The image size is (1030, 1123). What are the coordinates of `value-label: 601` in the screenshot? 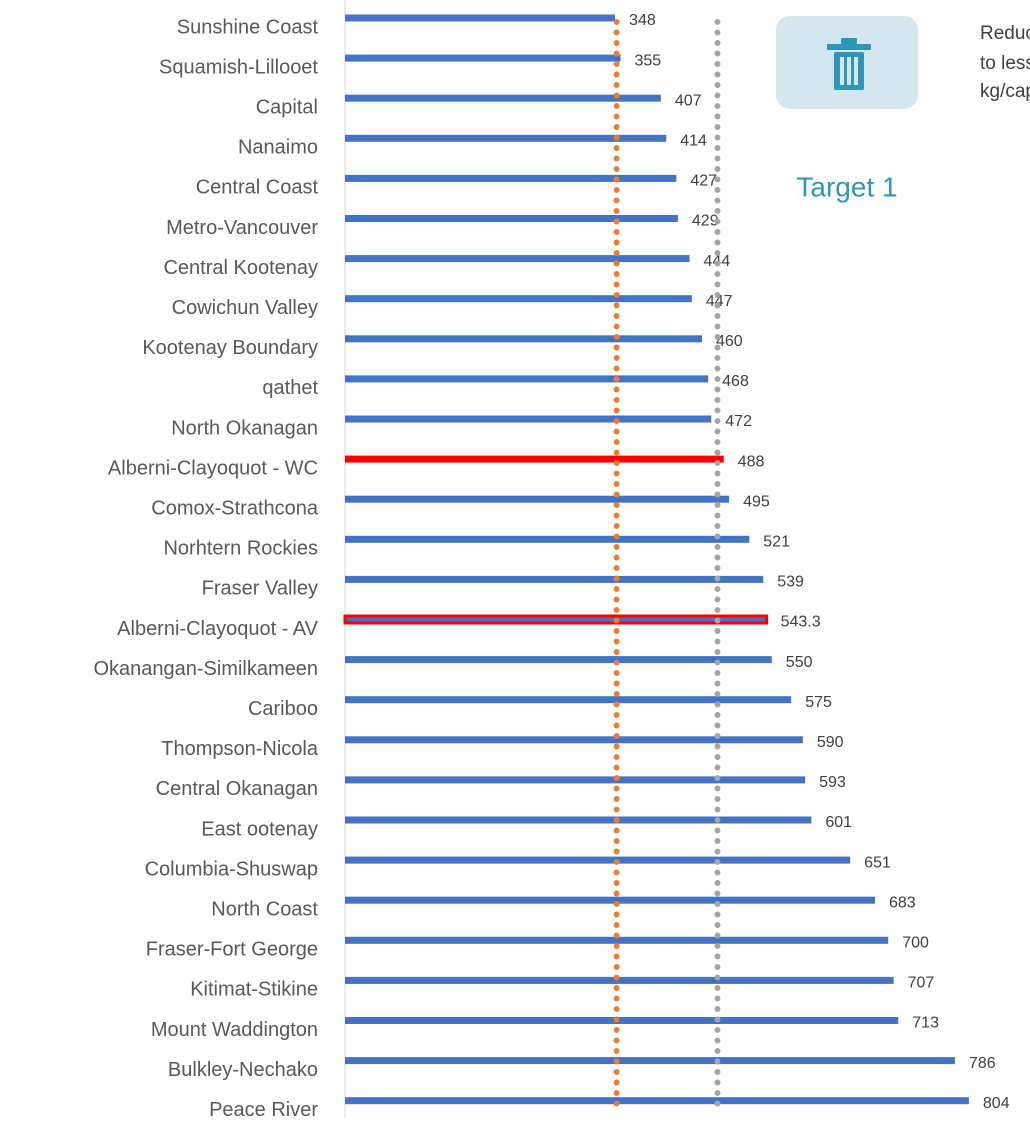 It's located at (838, 822).